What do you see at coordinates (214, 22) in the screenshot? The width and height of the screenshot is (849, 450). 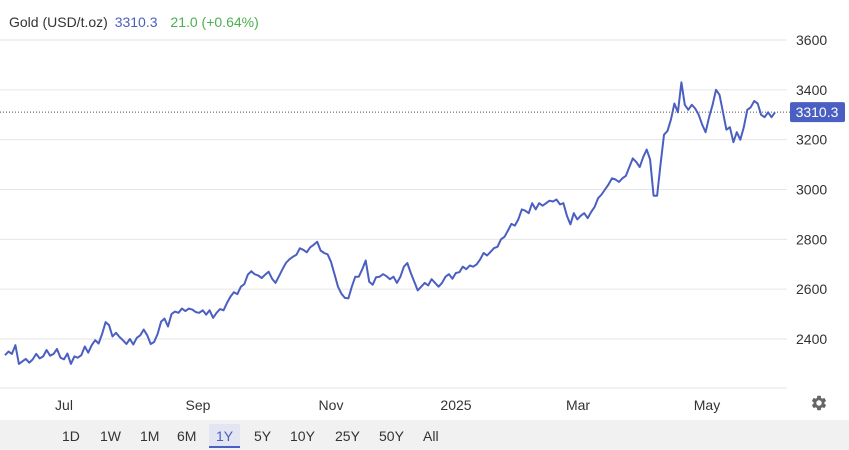 I see `price-change: 21.0 (+0.64%)` at bounding box center [214, 22].